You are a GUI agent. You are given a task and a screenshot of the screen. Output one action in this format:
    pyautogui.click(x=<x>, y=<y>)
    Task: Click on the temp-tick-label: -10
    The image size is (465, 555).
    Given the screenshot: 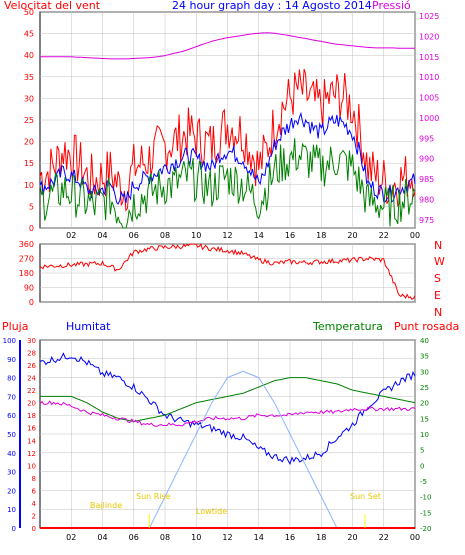 What is the action you would take?
    pyautogui.click(x=425, y=498)
    